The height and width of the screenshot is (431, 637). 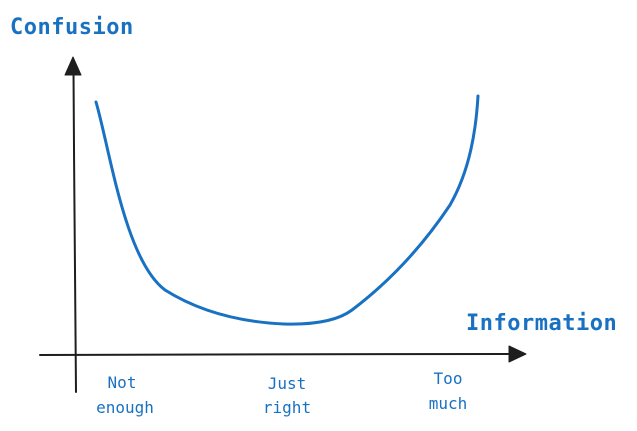 I want to click on y-axis-line, so click(x=74, y=231).